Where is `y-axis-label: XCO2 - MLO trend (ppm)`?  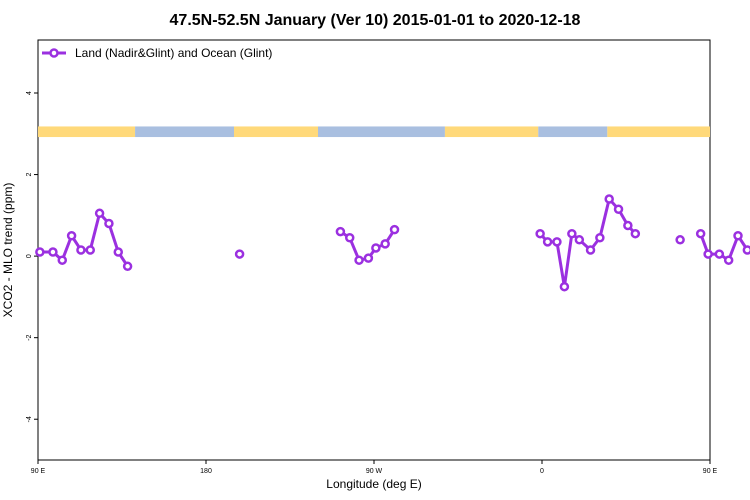 y-axis-label: XCO2 - MLO trend (ppm) is located at coordinates (8, 250).